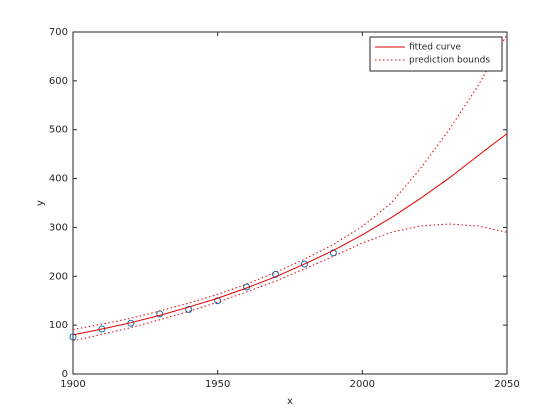 Image resolution: width=560 pixels, height=420 pixels. I want to click on x-tick-label: 1900, so click(72, 384).